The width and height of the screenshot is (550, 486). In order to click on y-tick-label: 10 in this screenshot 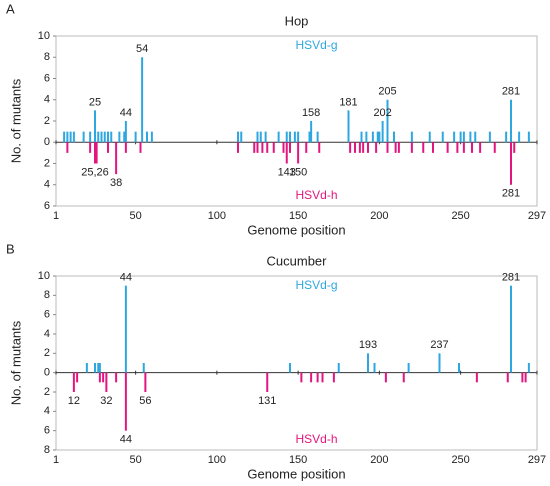, I will do `click(44, 36)`.